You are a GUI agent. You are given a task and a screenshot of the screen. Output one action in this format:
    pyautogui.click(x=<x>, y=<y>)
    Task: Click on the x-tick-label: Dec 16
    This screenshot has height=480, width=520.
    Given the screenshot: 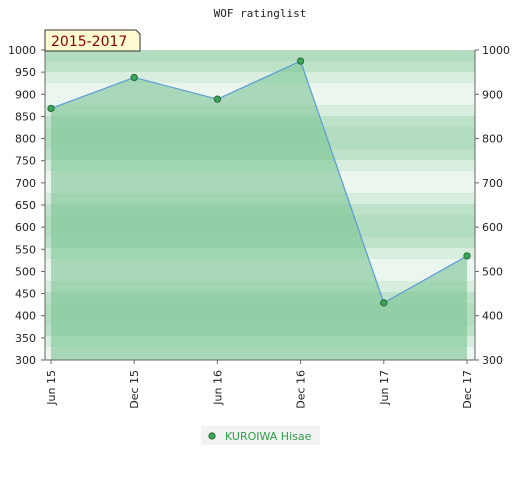 What is the action you would take?
    pyautogui.click(x=301, y=389)
    